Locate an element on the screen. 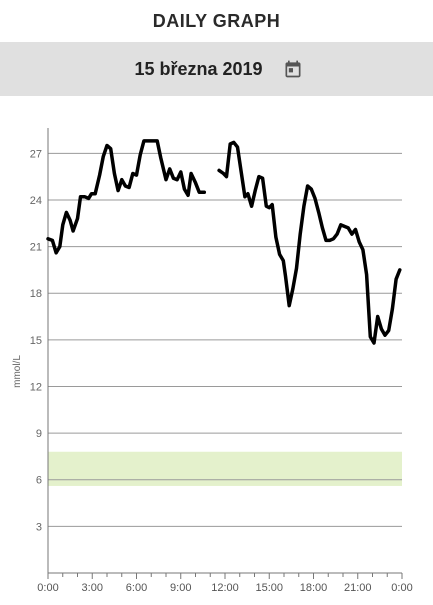 The width and height of the screenshot is (433, 605). x-tick-label: 3:00 is located at coordinates (92, 588).